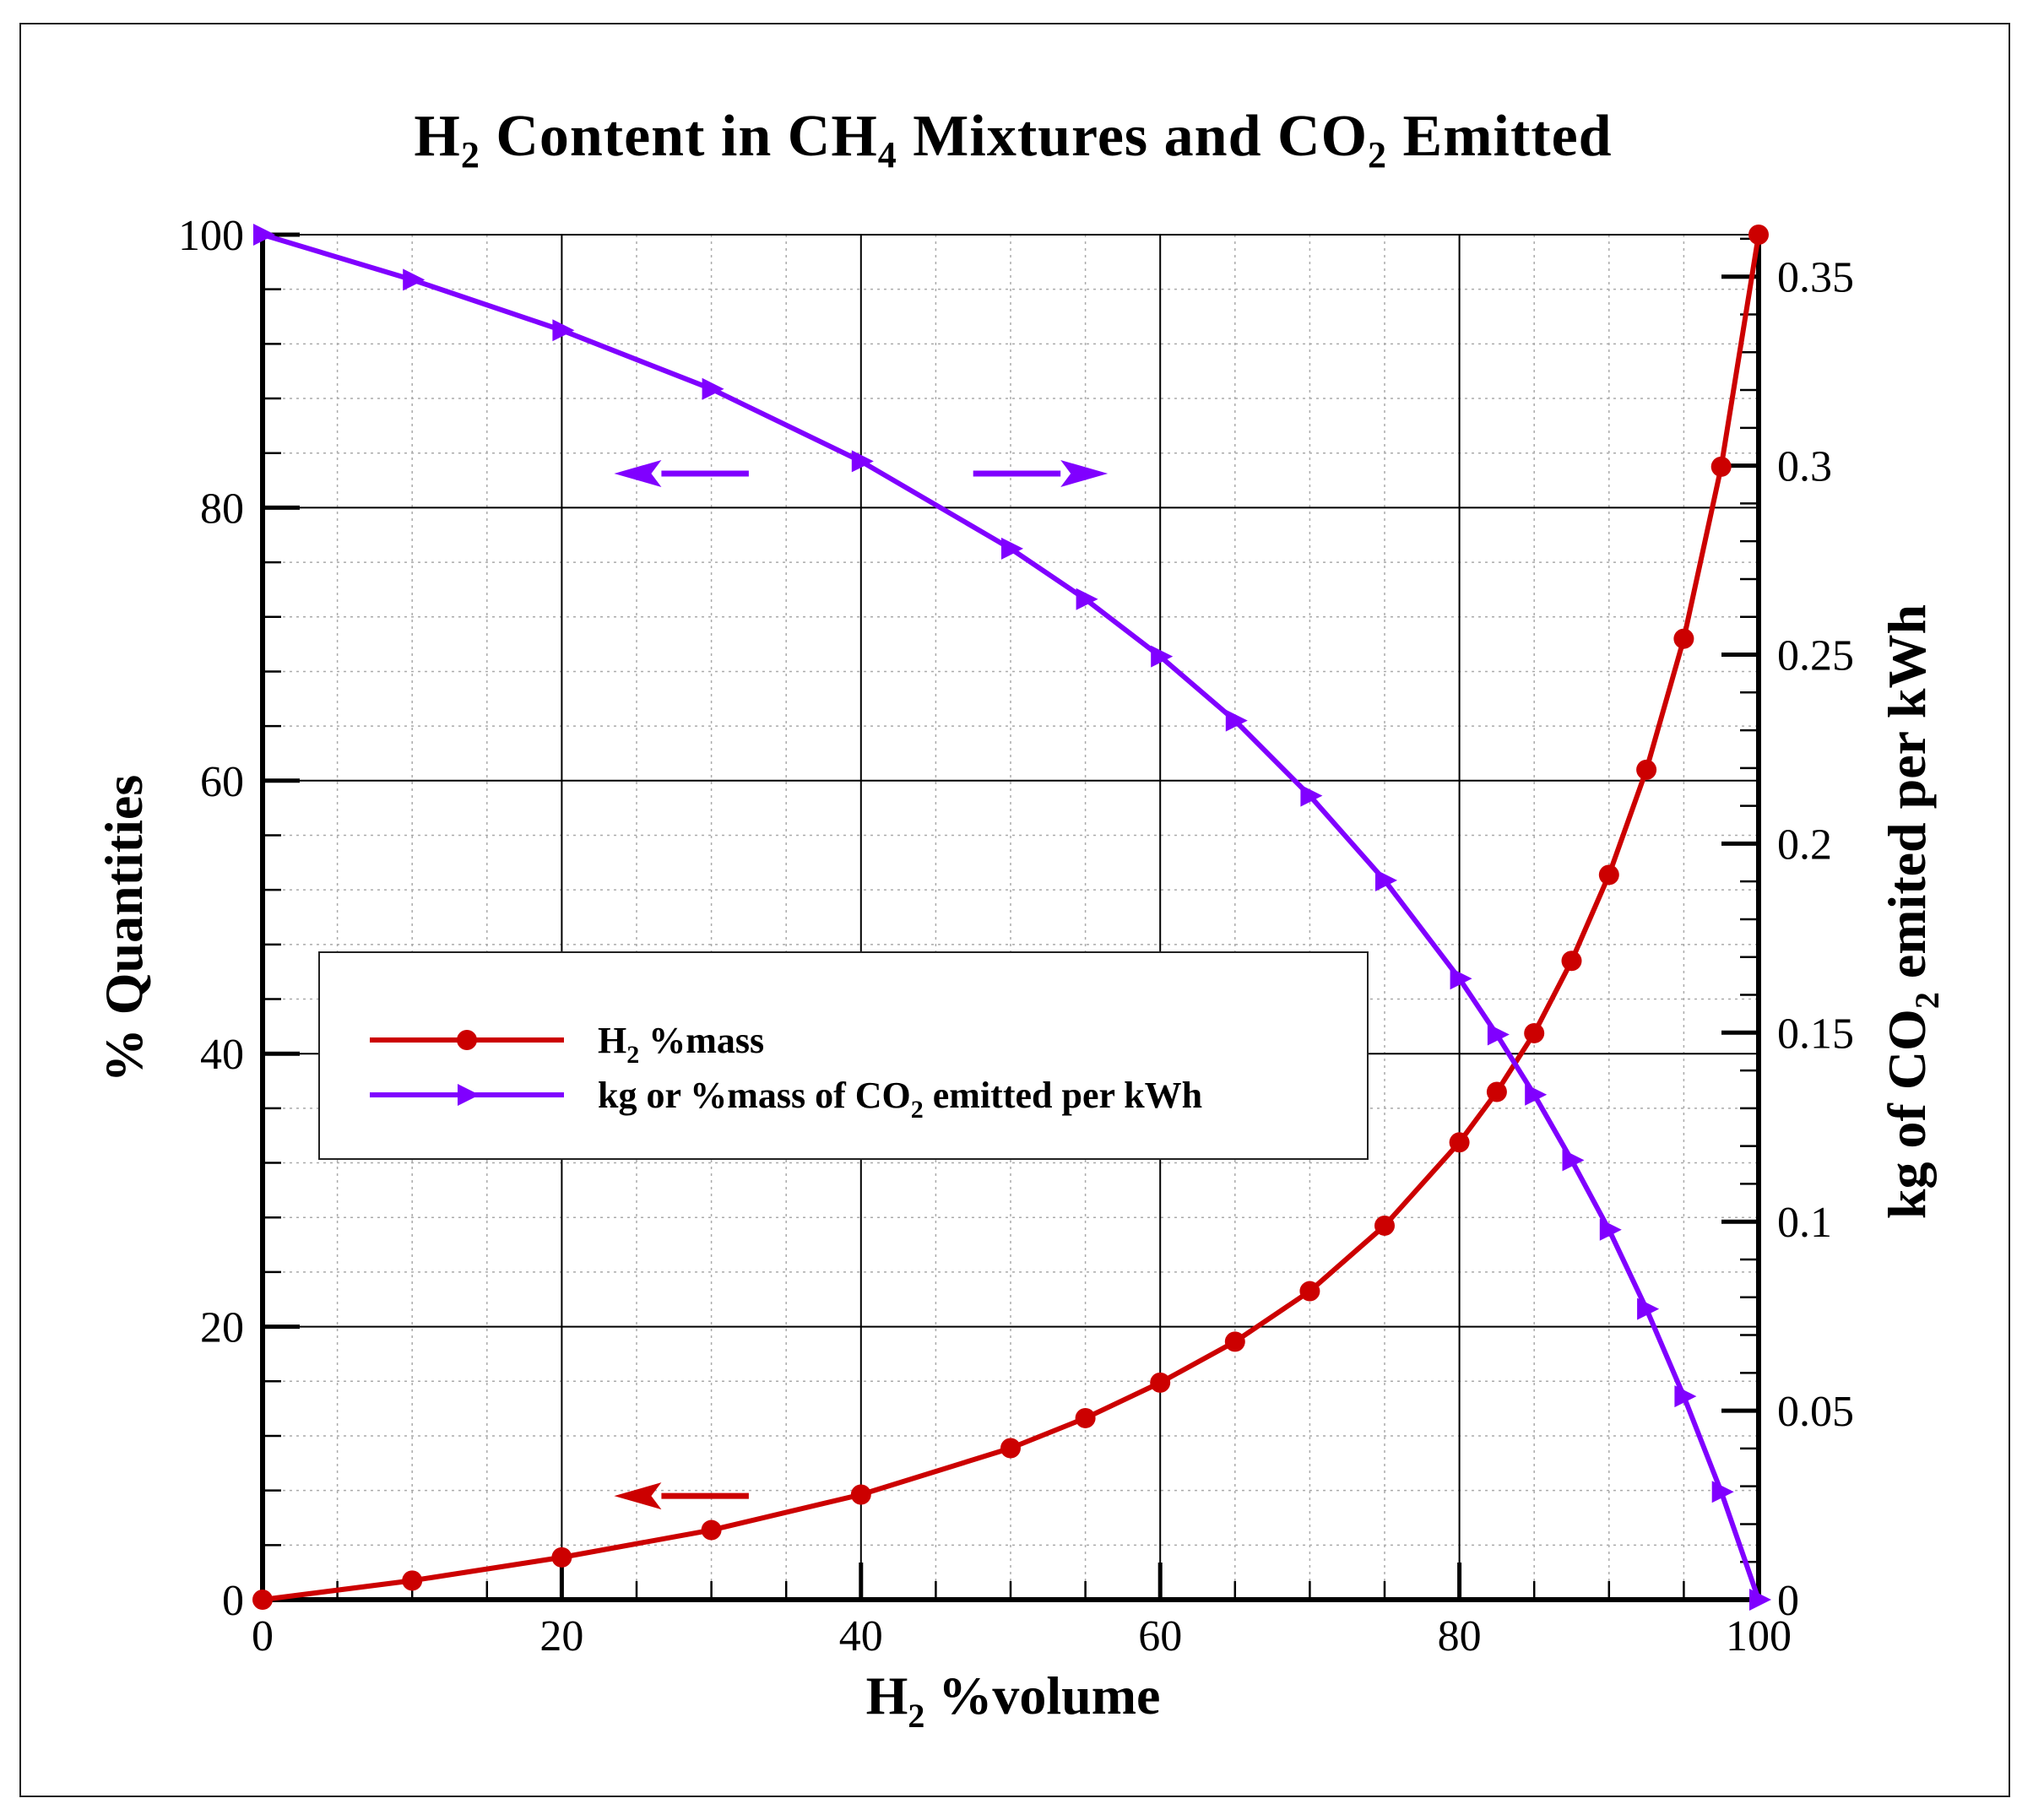 The width and height of the screenshot is (2033, 1820). Describe the element at coordinates (469, 1095) in the screenshot. I see `legend-marker-co2` at that location.